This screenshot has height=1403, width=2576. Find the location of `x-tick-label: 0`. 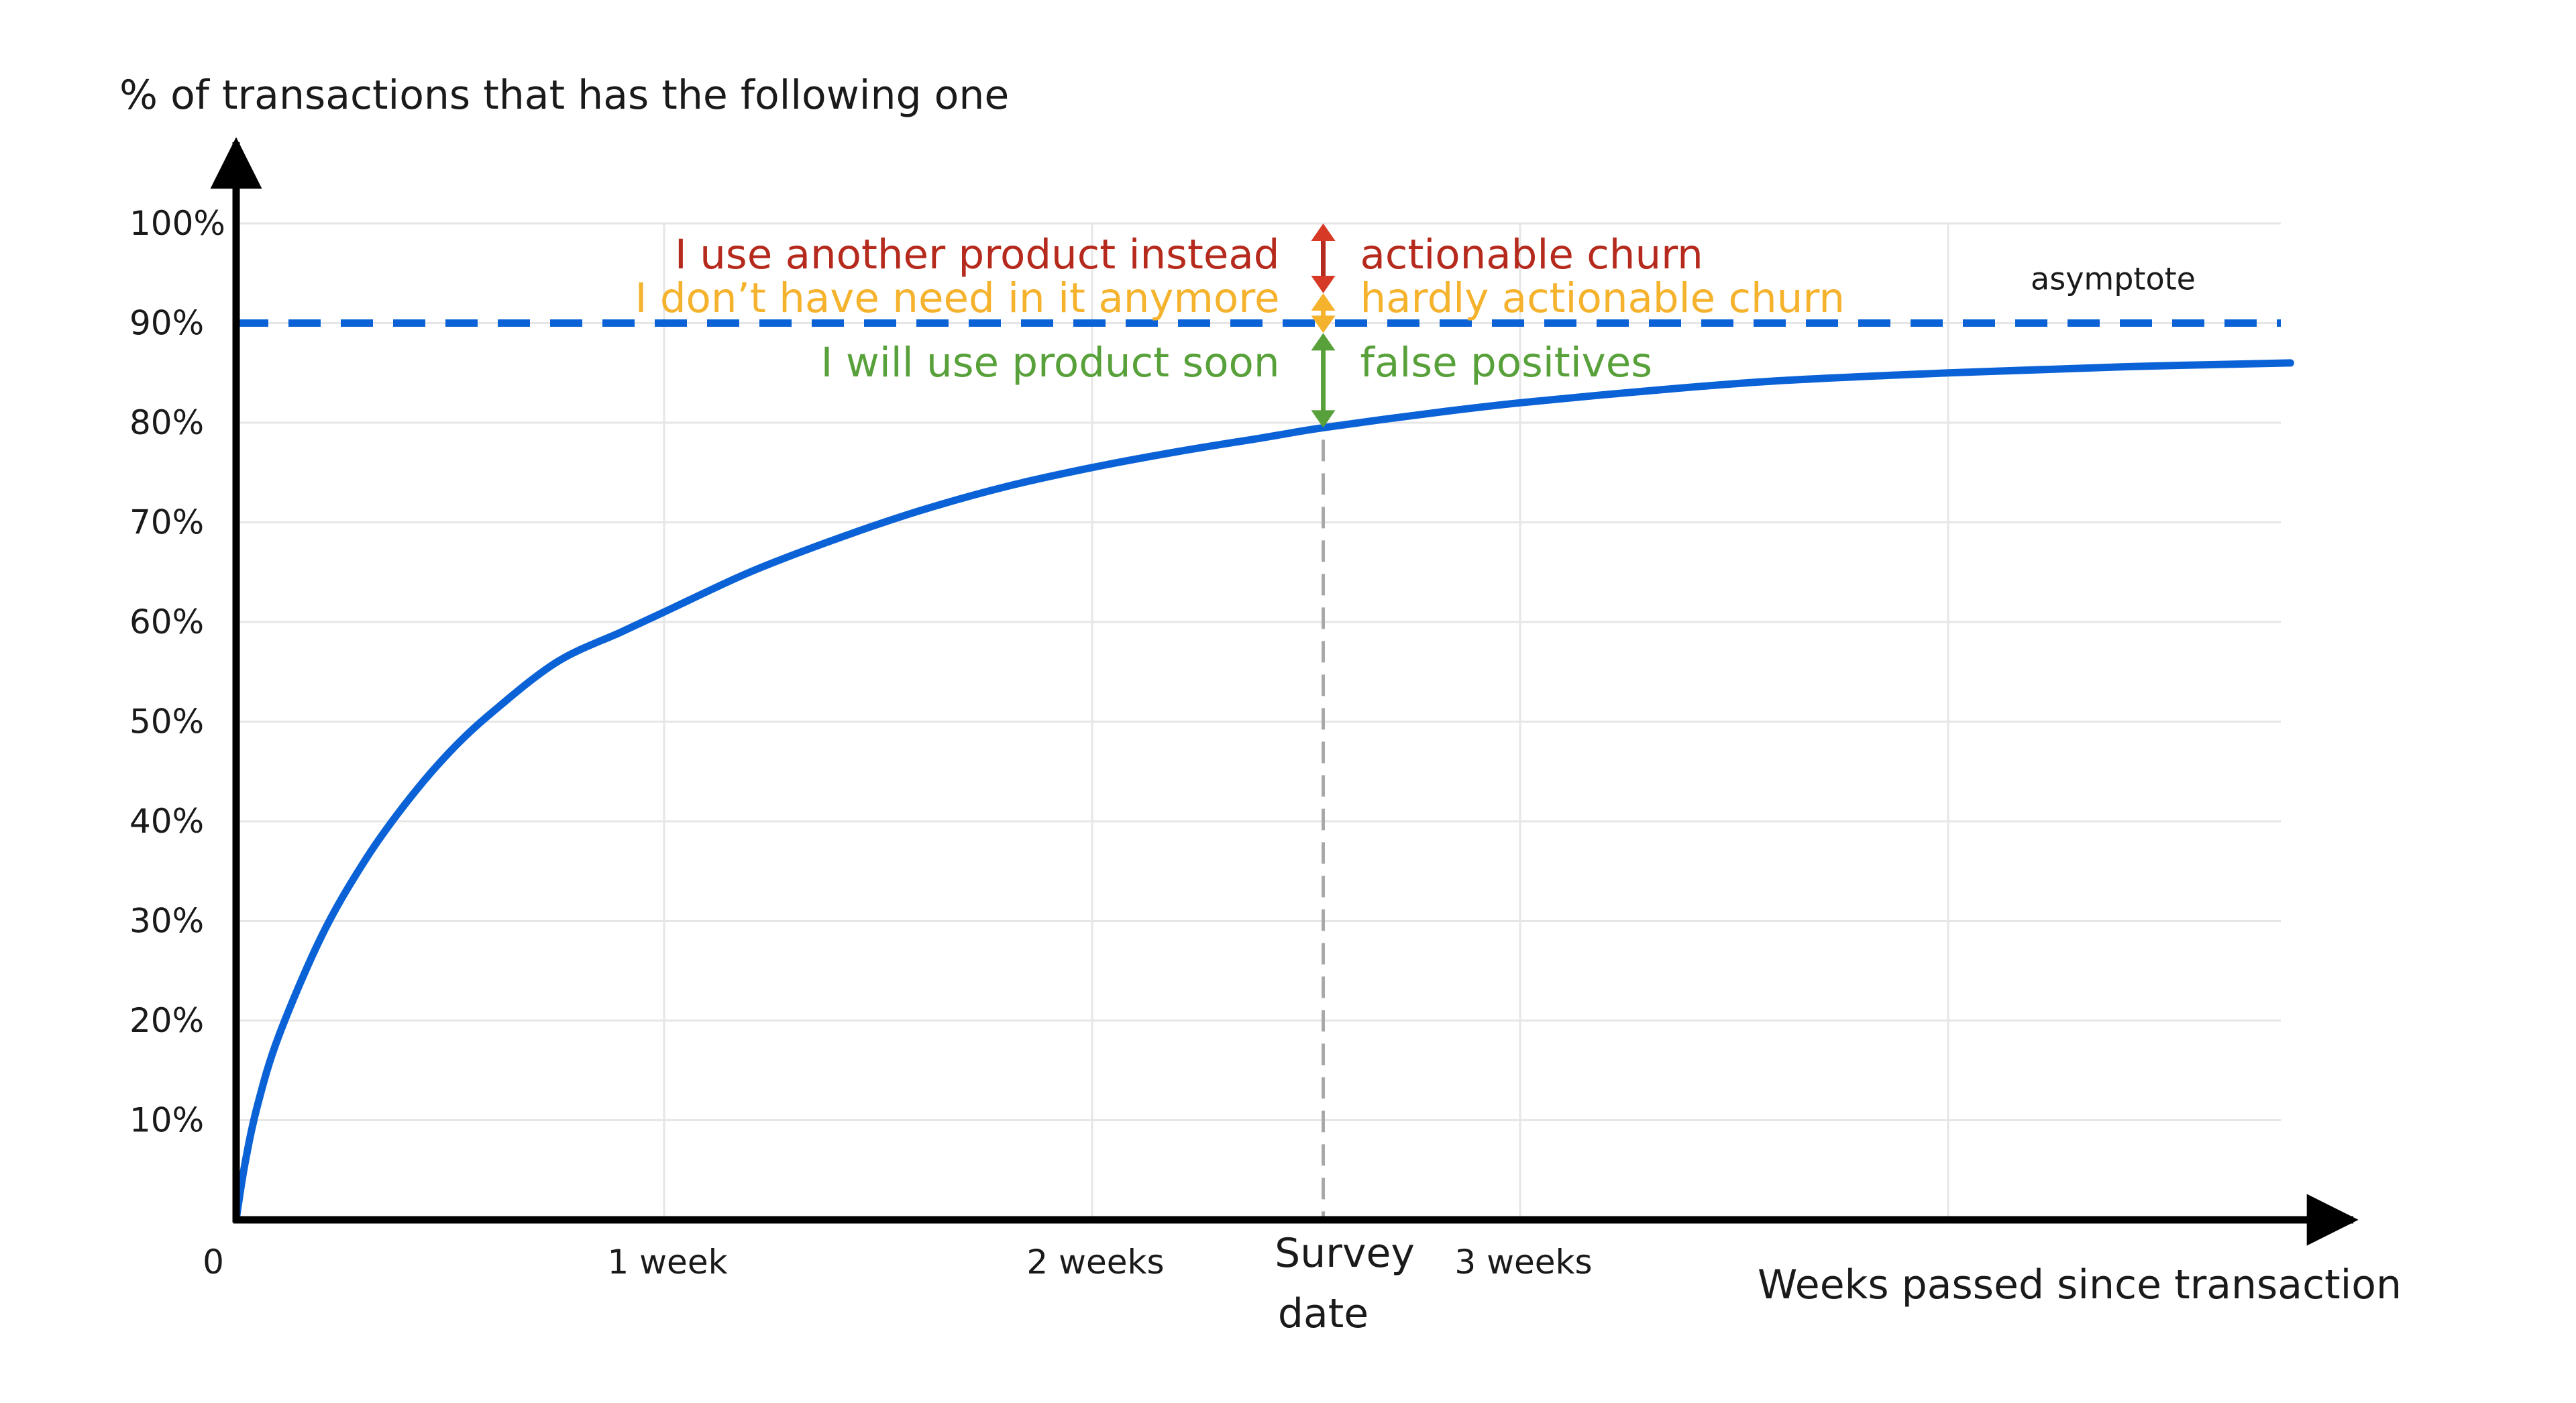

x-tick-label: 0 is located at coordinates (213, 1263).